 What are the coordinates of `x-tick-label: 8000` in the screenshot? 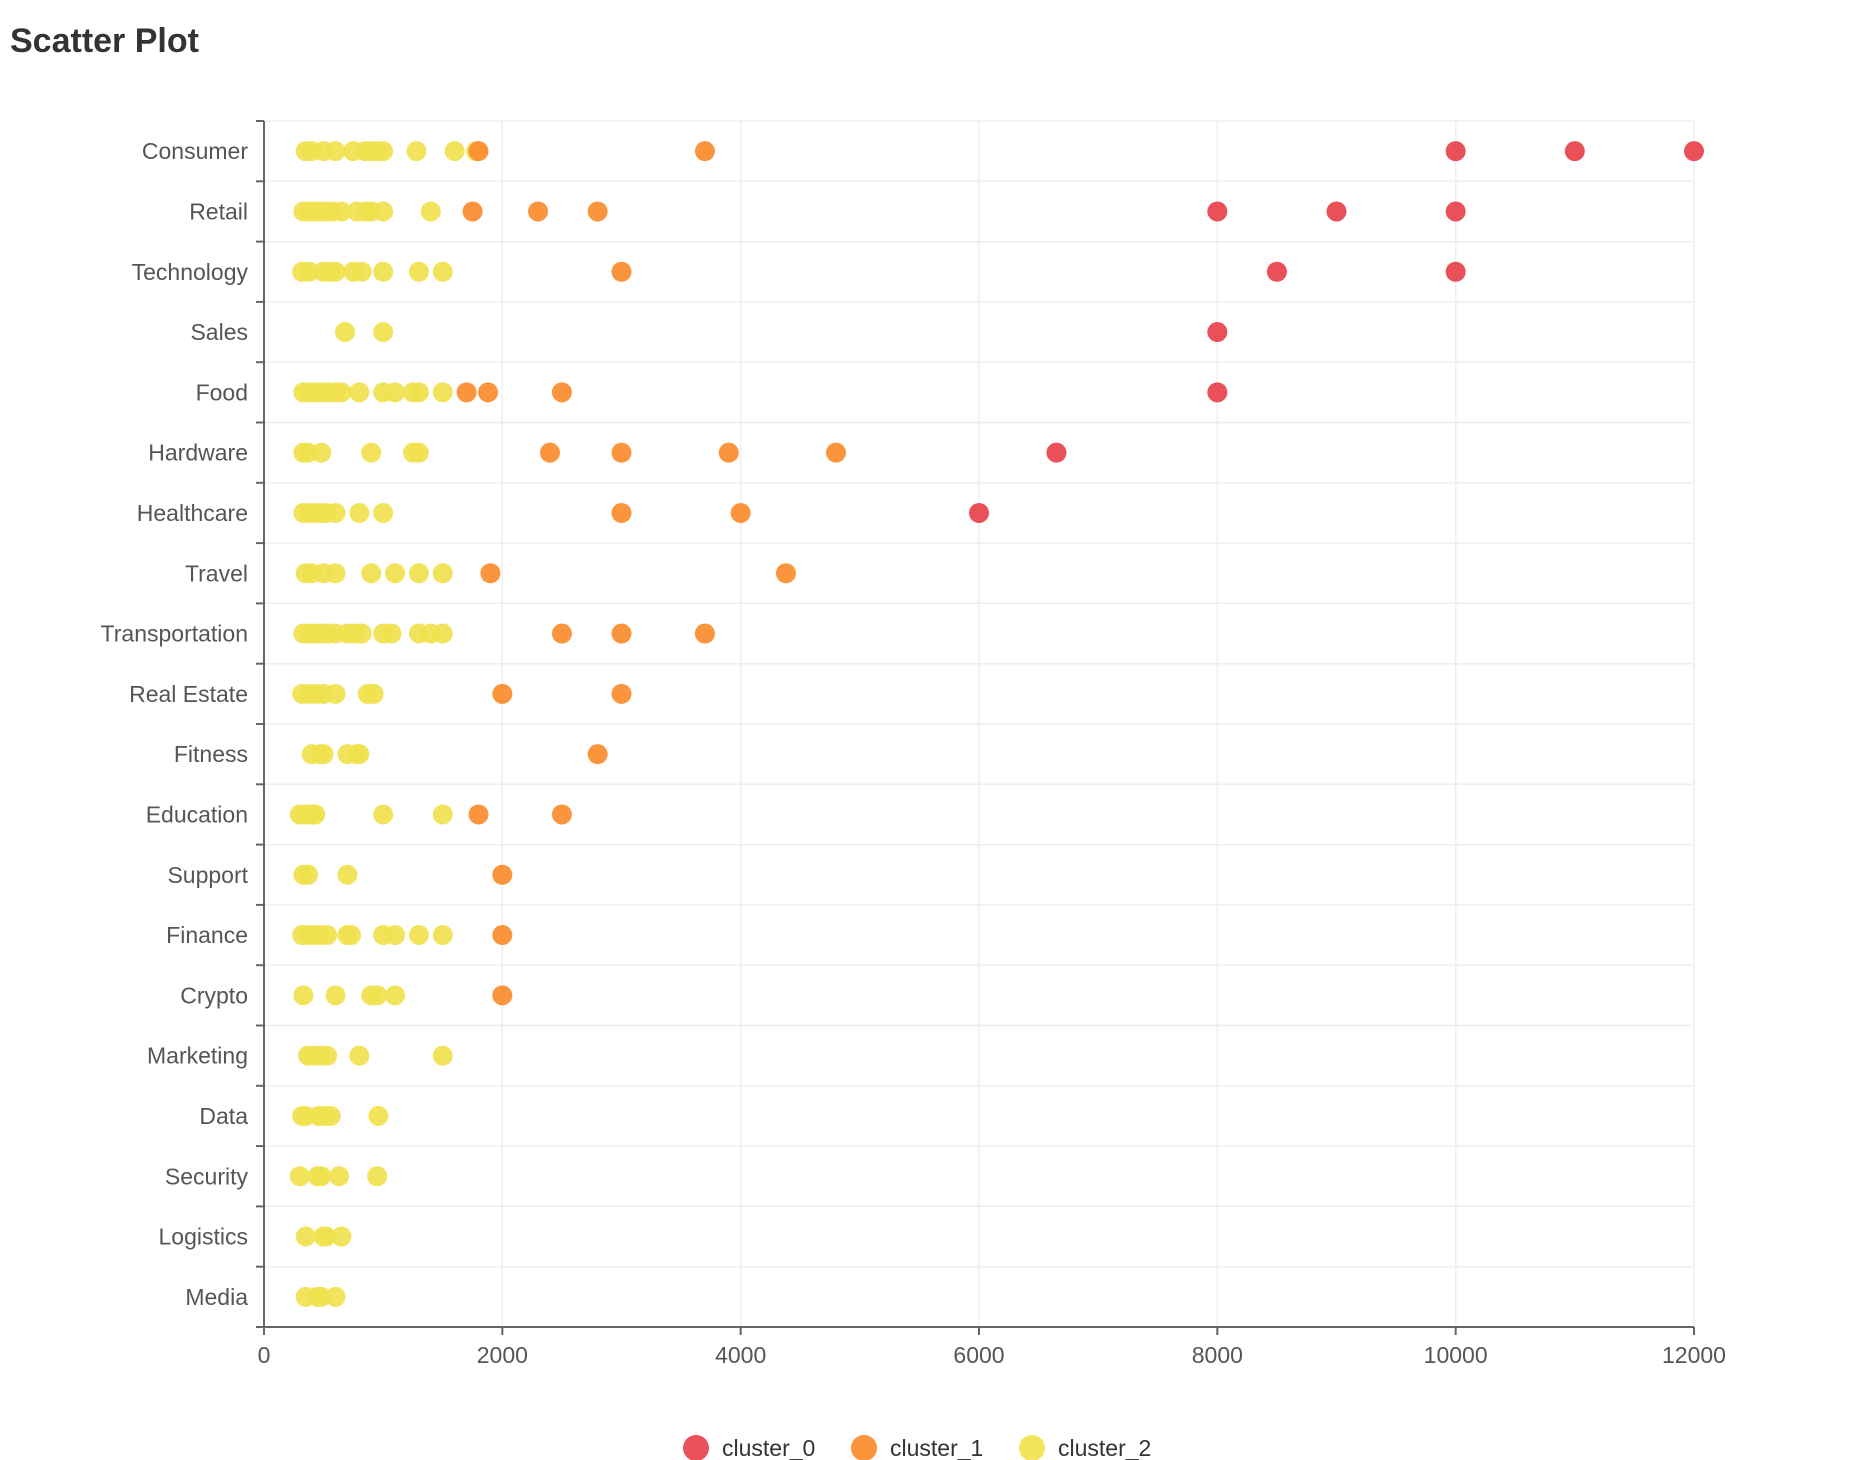 It's located at (1217, 1355).